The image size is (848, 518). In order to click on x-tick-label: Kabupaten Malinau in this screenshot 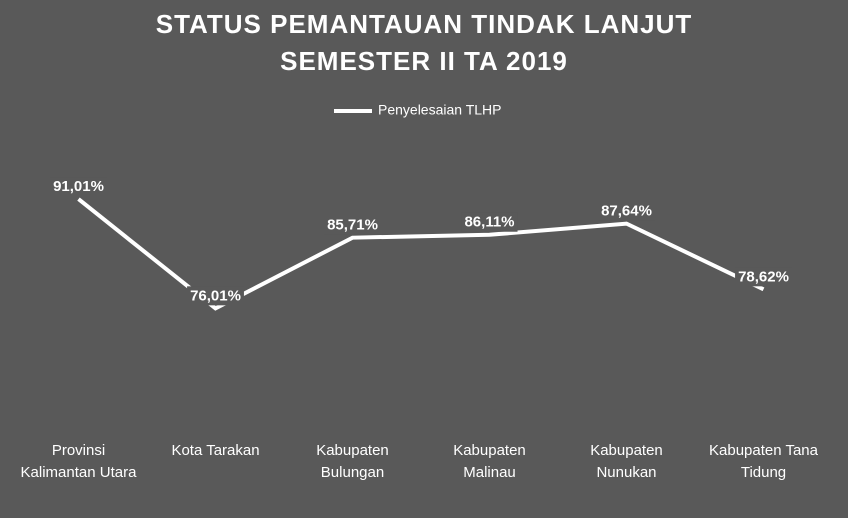, I will do `click(489, 461)`.